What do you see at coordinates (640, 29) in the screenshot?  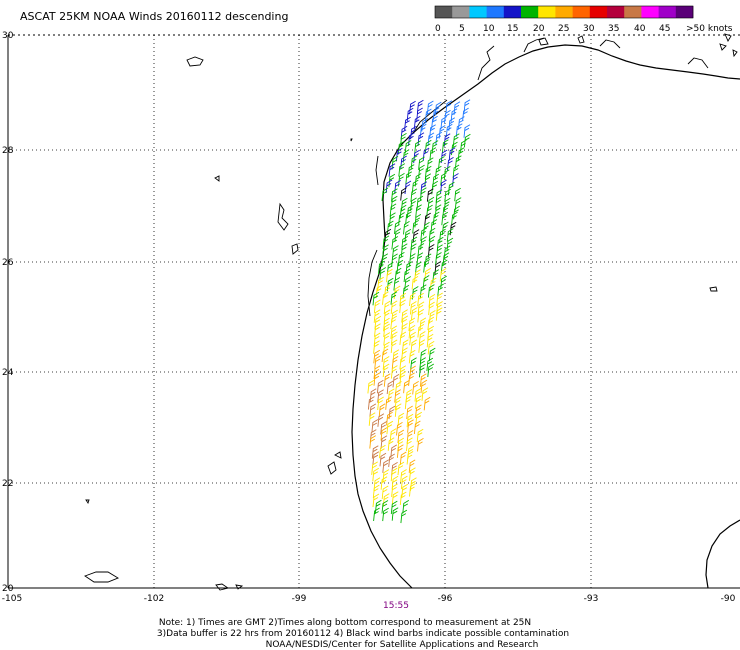 I see `legend-tick-40: 40` at bounding box center [640, 29].